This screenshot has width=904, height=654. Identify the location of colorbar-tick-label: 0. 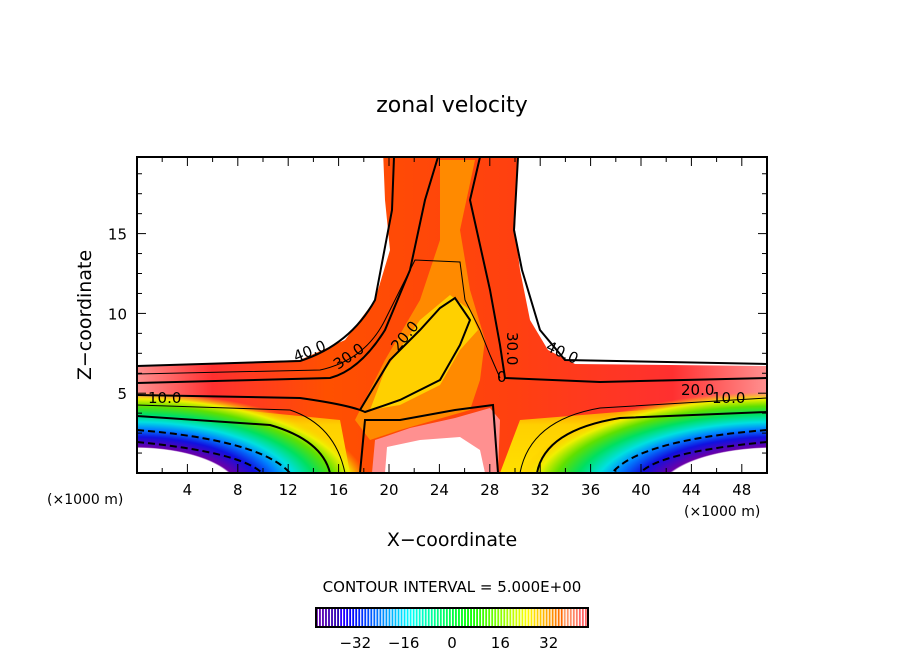
(452, 643).